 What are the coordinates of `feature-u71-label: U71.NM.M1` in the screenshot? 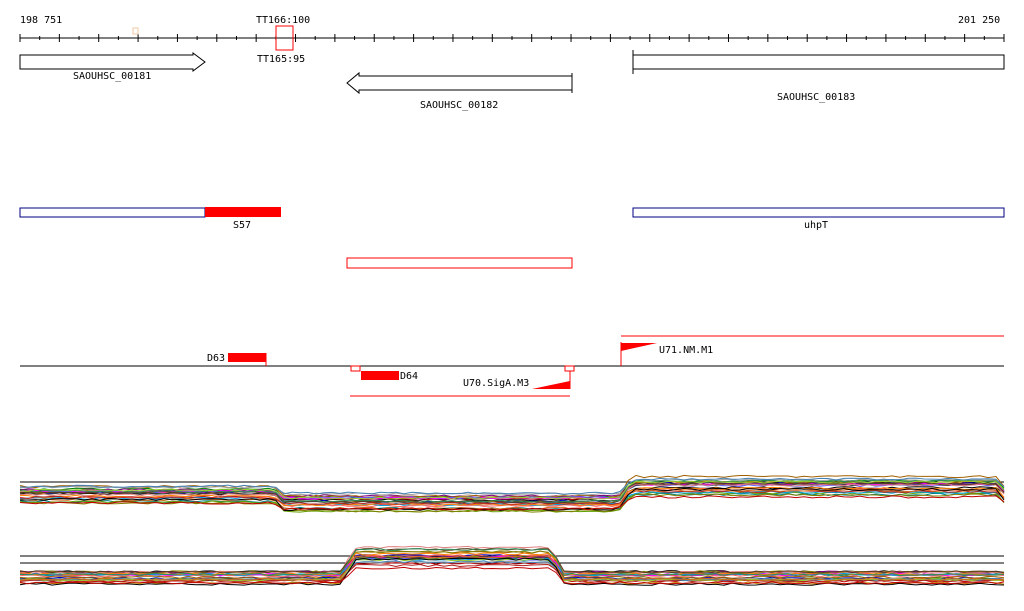 It's located at (686, 350).